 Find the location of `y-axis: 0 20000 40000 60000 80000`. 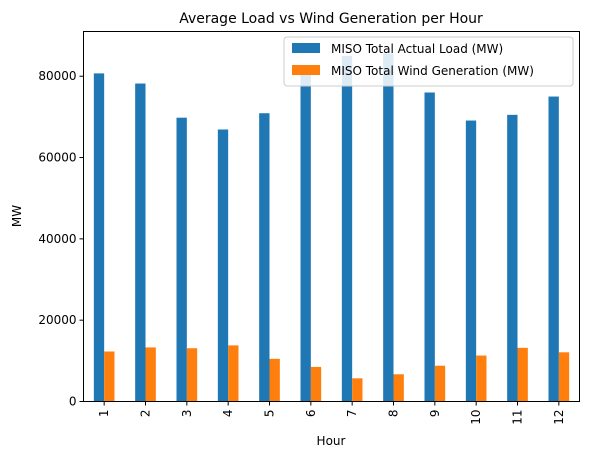

y-axis: 0 20000 40000 60000 80000 is located at coordinates (61, 239).